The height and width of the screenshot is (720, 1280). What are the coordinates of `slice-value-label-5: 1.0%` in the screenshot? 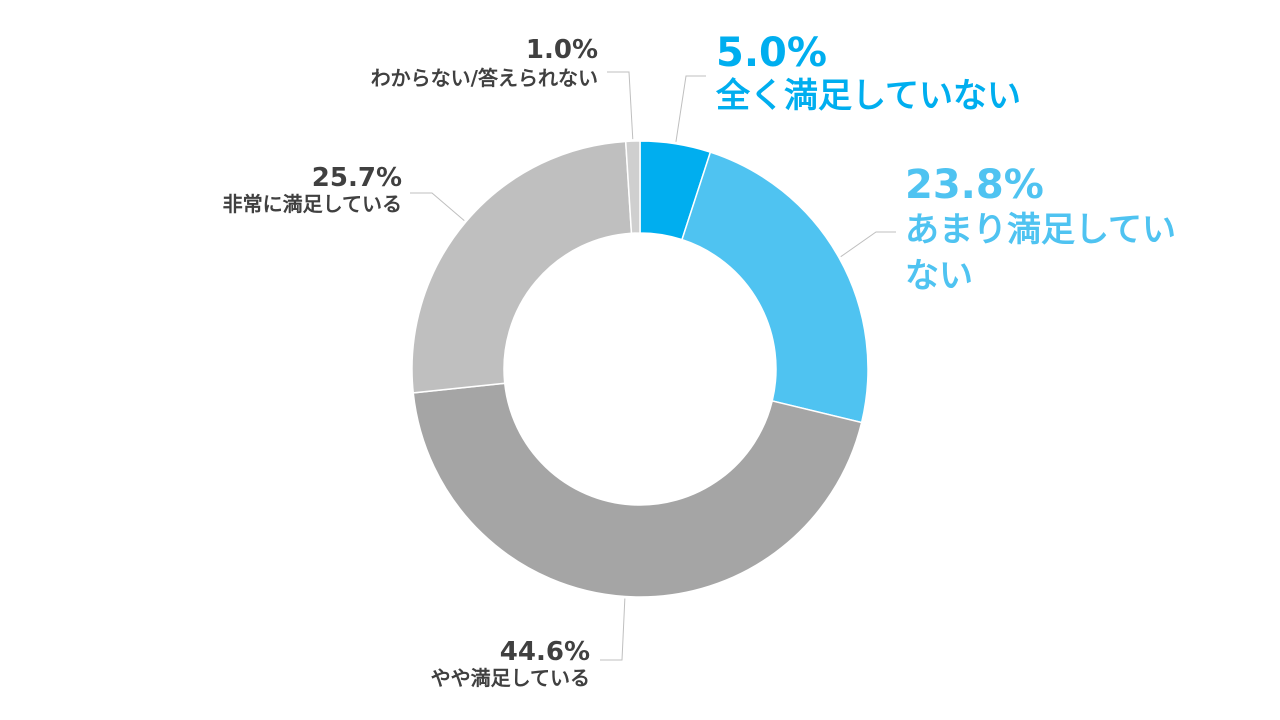 It's located at (562, 50).